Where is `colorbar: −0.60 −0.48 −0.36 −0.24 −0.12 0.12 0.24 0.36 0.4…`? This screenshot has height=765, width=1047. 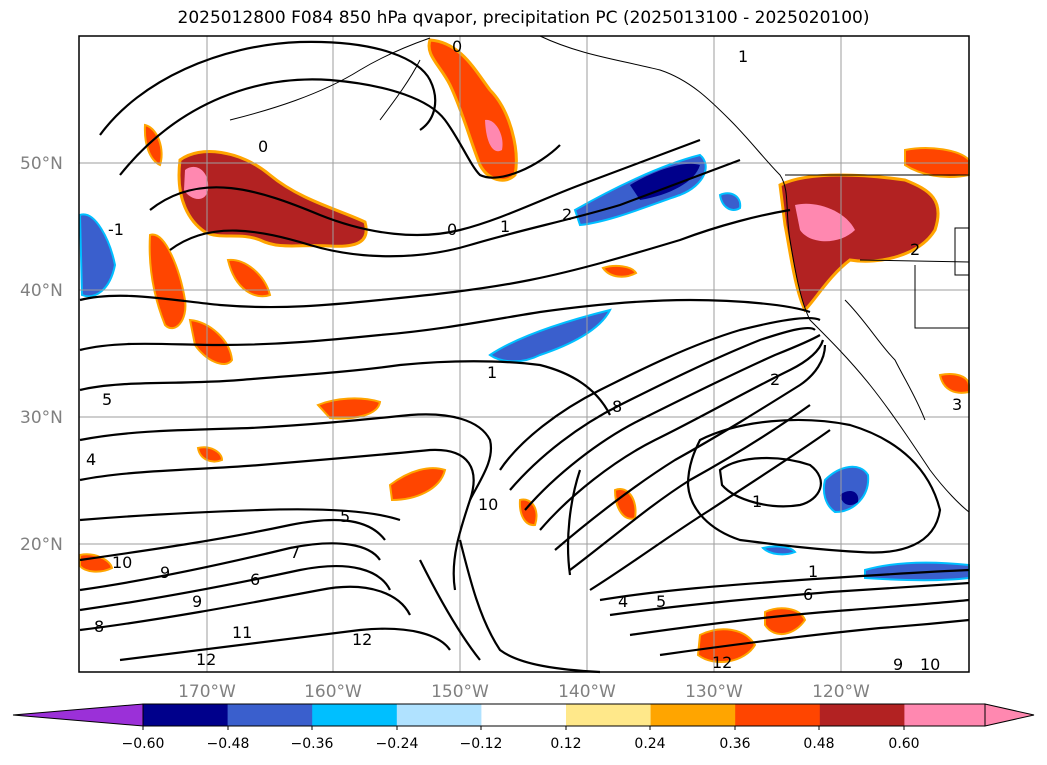 colorbar: −0.60 −0.48 −0.36 −0.24 −0.12 0.12 0.24 0.36 0.4… is located at coordinates (523, 727).